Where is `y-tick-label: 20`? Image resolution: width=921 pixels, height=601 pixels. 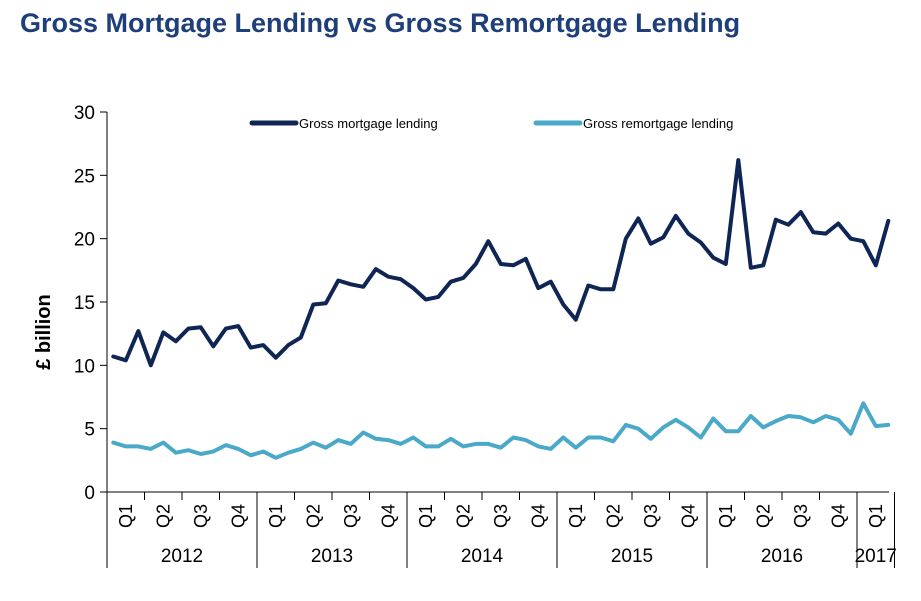 y-tick-label: 20 is located at coordinates (84, 240).